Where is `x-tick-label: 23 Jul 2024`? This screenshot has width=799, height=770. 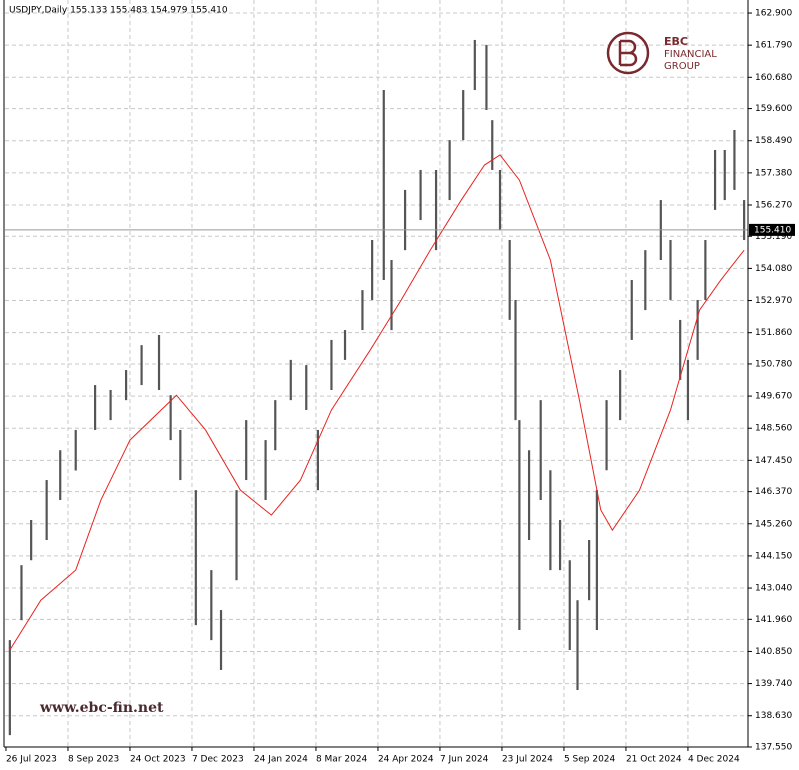 x-tick-label: 23 Jul 2024 is located at coordinates (527, 760).